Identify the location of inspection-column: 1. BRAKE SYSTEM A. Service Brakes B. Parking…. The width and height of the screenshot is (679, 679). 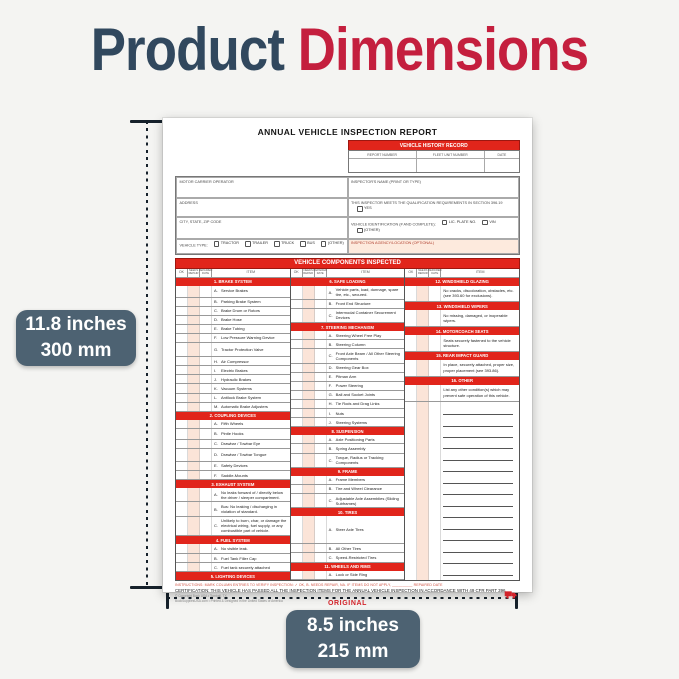
(233, 428).